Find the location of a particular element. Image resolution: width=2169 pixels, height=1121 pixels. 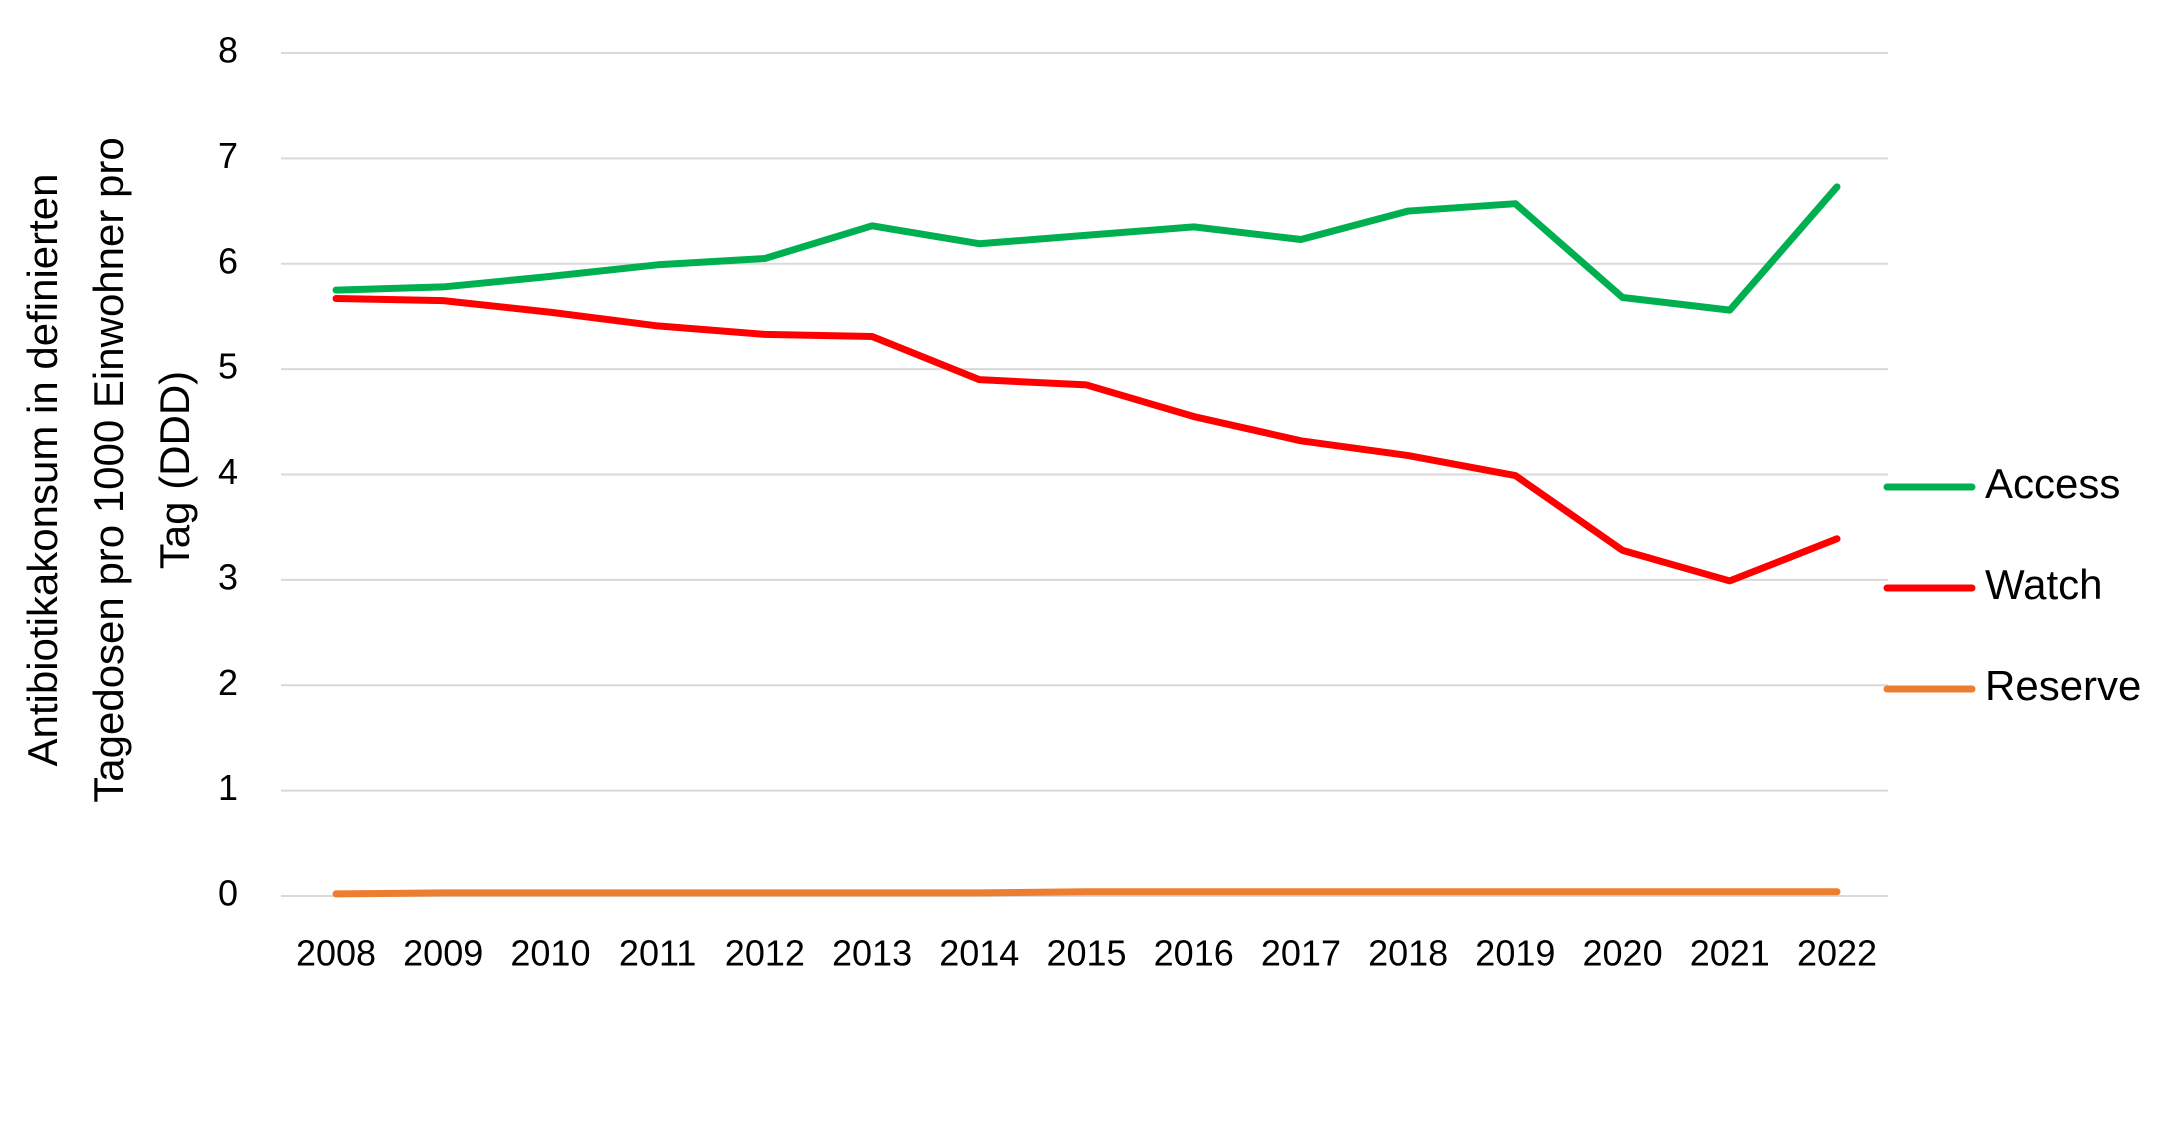

legend-label: Watch is located at coordinates (2043, 584).